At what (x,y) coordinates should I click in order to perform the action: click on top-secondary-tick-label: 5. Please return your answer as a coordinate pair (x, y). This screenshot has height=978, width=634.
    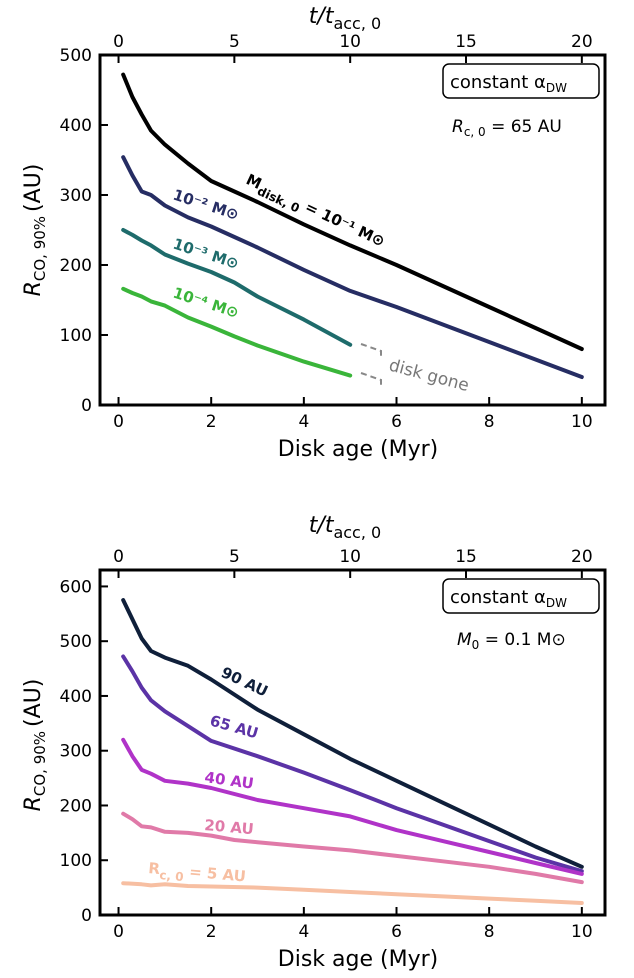
    Looking at the image, I should click on (234, 42).